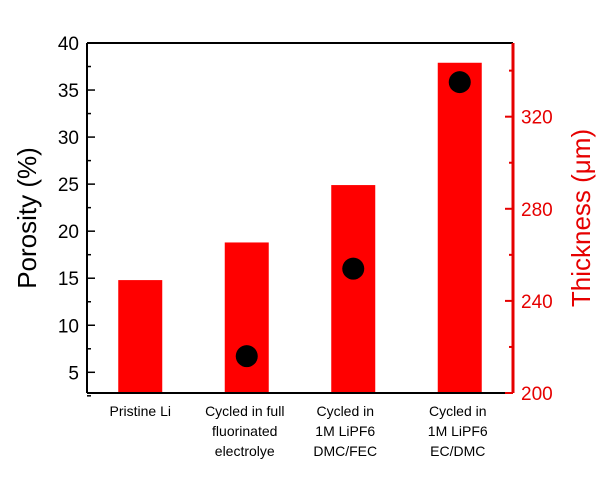 This screenshot has width=606, height=492. Describe the element at coordinates (68, 91) in the screenshot. I see `y-tick-label-left: 35` at that location.